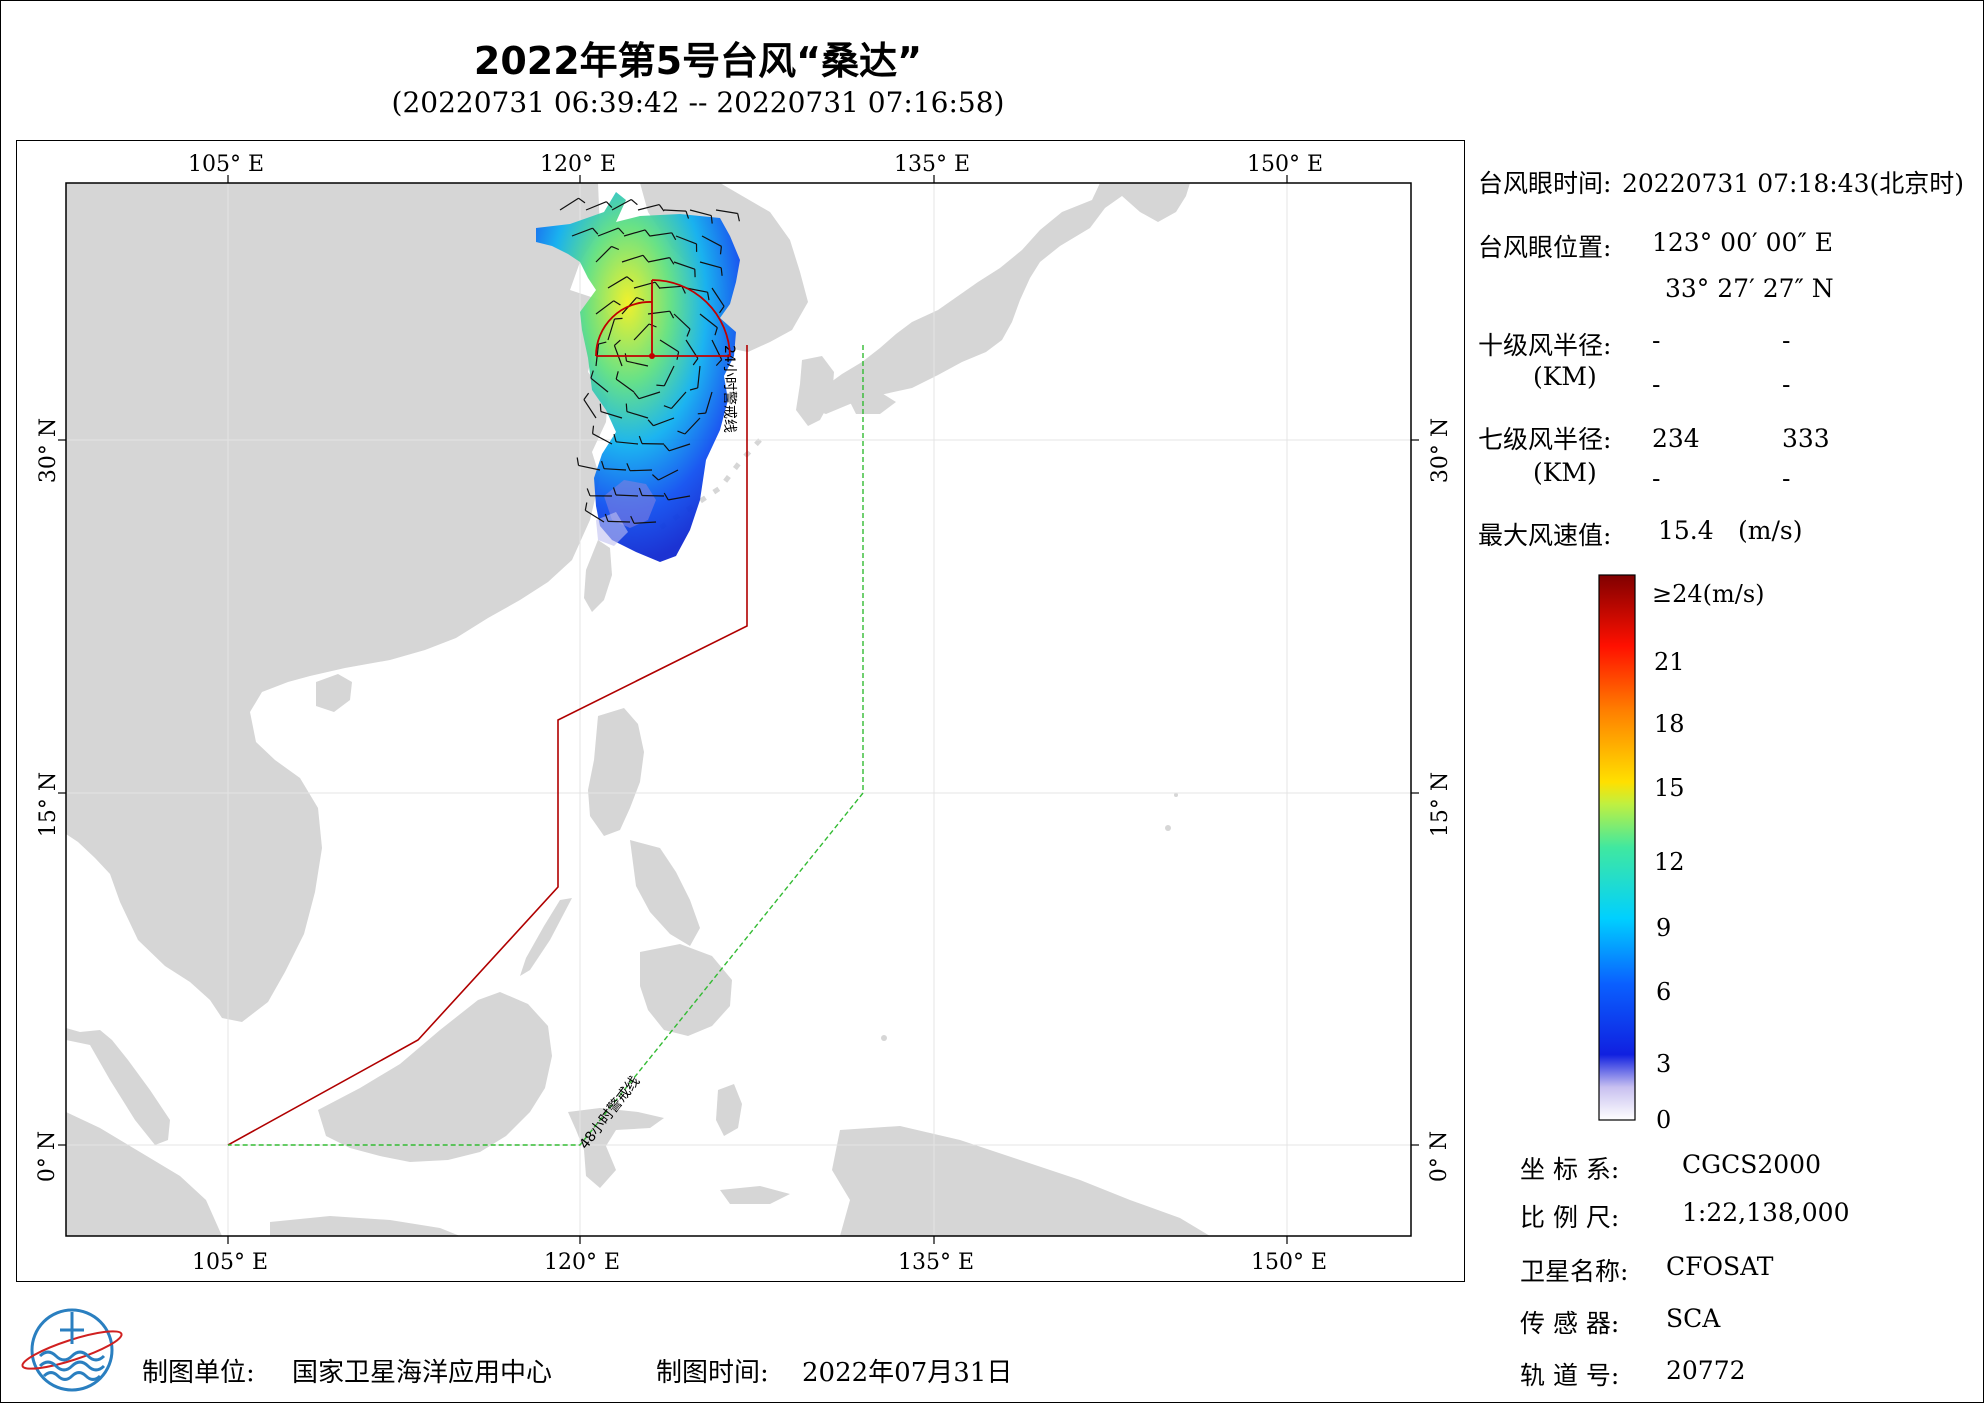  What do you see at coordinates (1656, 384) in the screenshot?
I see `r10-value-3: -` at bounding box center [1656, 384].